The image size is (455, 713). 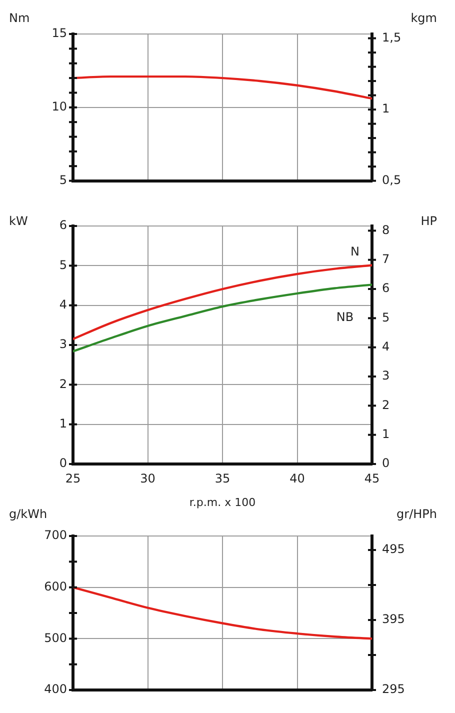 What do you see at coordinates (19, 18) in the screenshot?
I see `y-axis-title: Nm` at bounding box center [19, 18].